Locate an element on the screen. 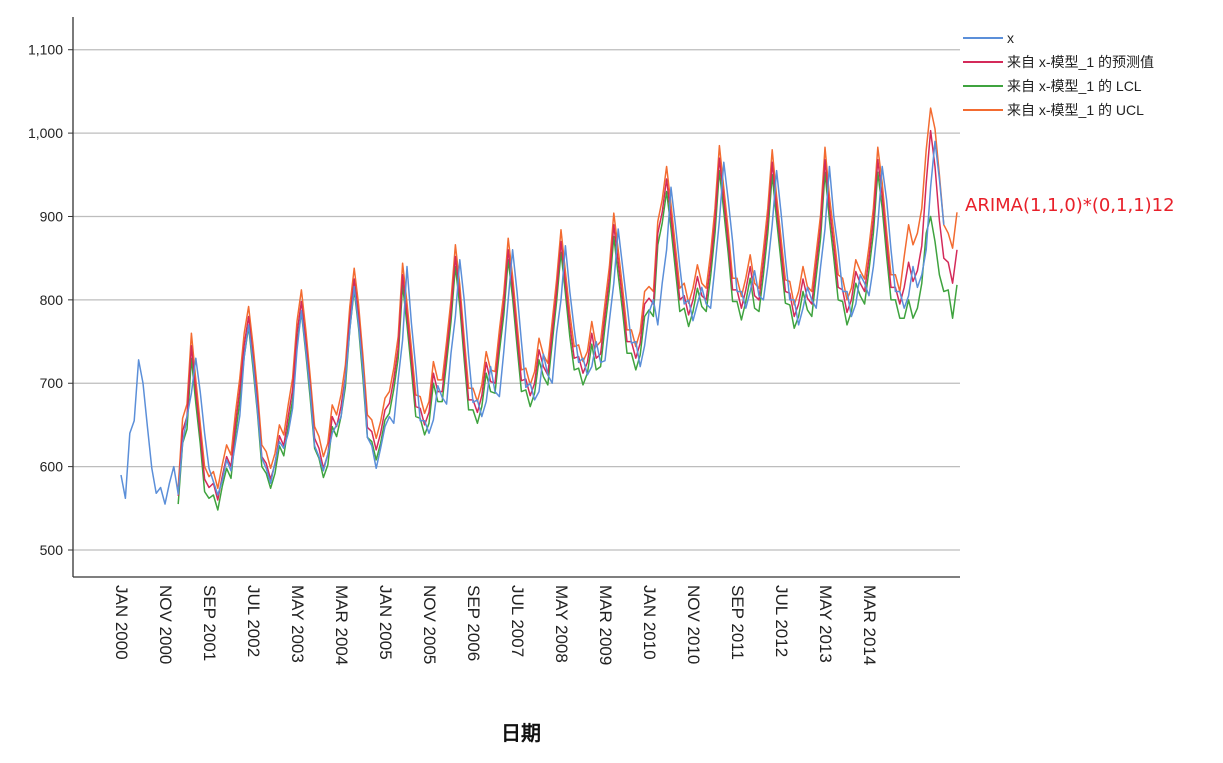  x-tick-label: NOV 2010 is located at coordinates (693, 624).